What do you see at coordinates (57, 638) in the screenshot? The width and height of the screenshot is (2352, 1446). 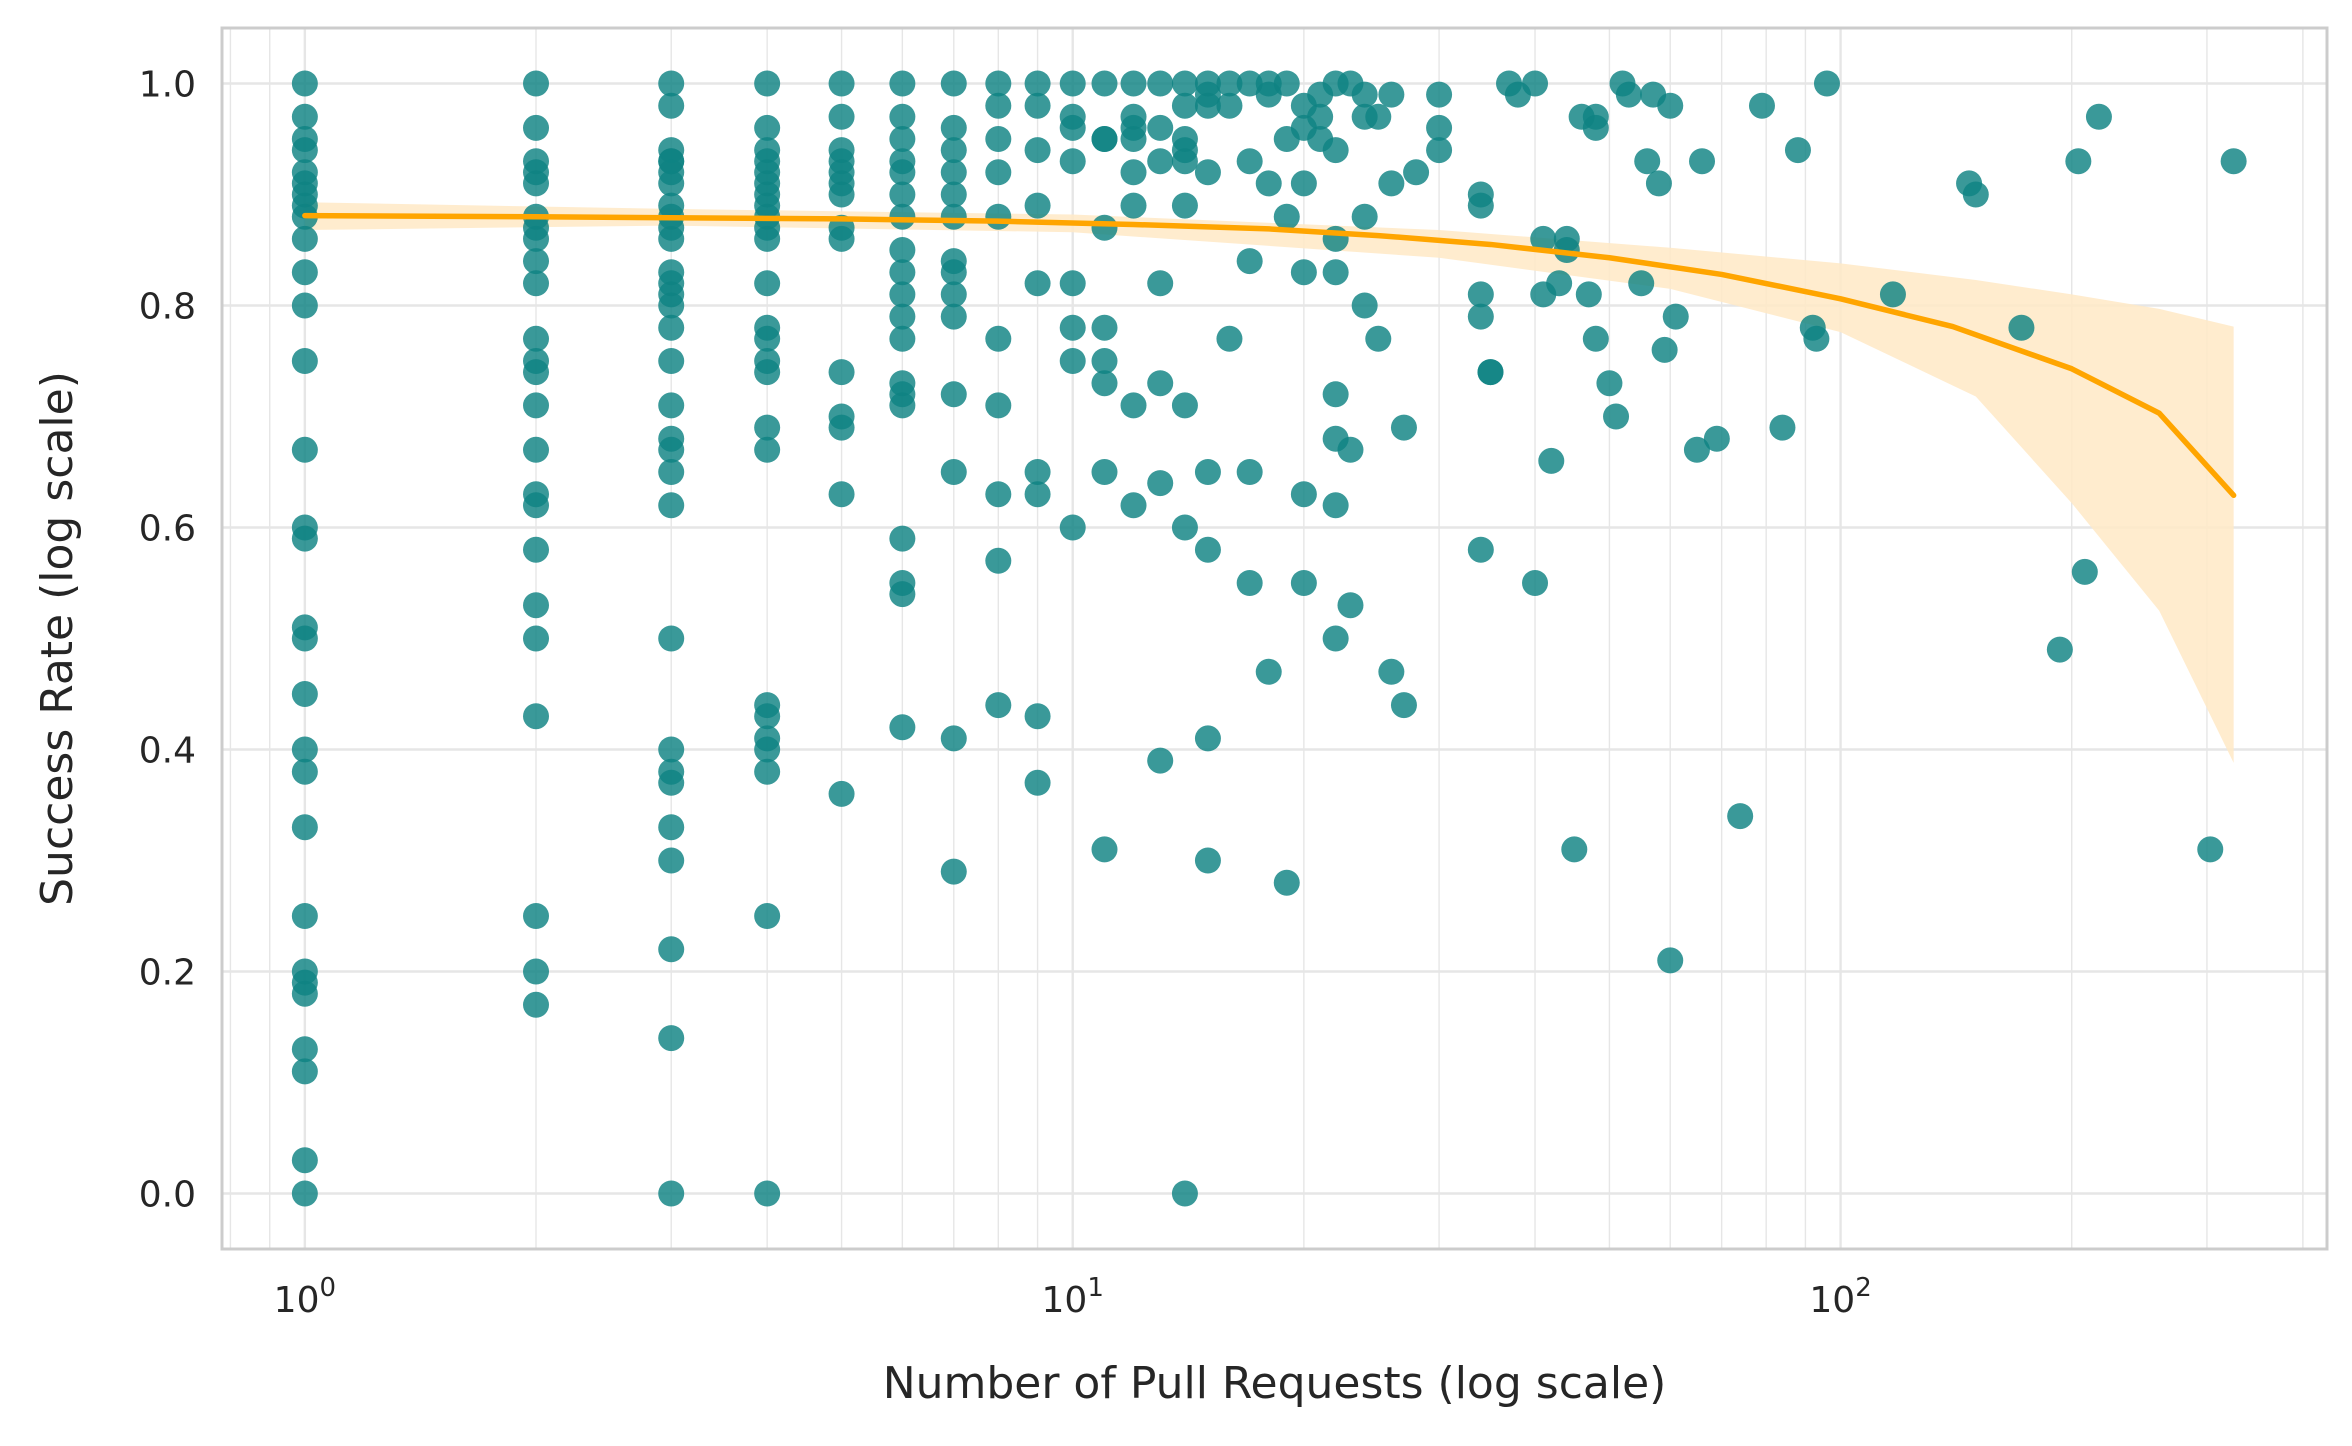 I see `y-axis-label: Success Rate (log scale)` at bounding box center [57, 638].